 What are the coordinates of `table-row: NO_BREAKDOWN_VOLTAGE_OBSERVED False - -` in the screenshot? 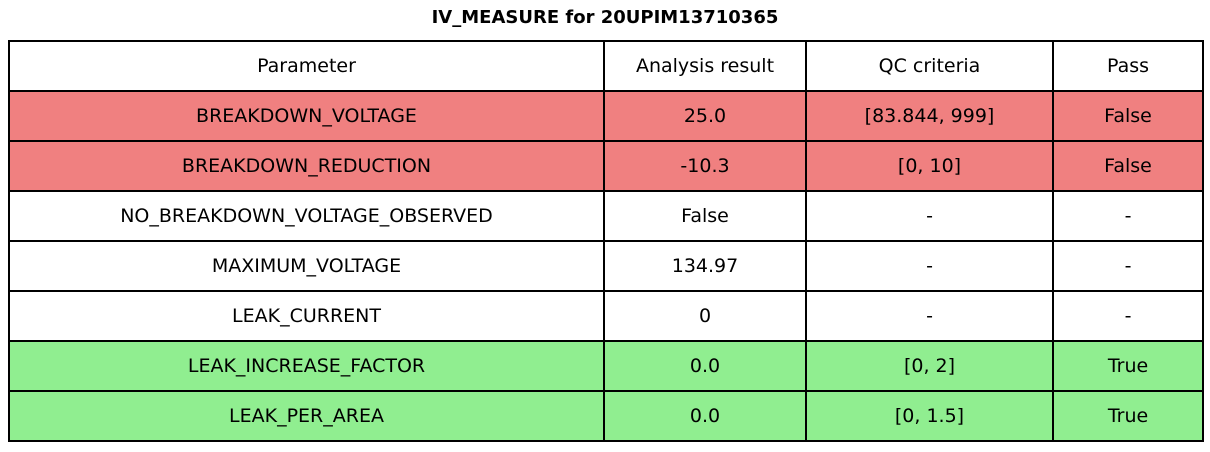 It's located at (606, 216).